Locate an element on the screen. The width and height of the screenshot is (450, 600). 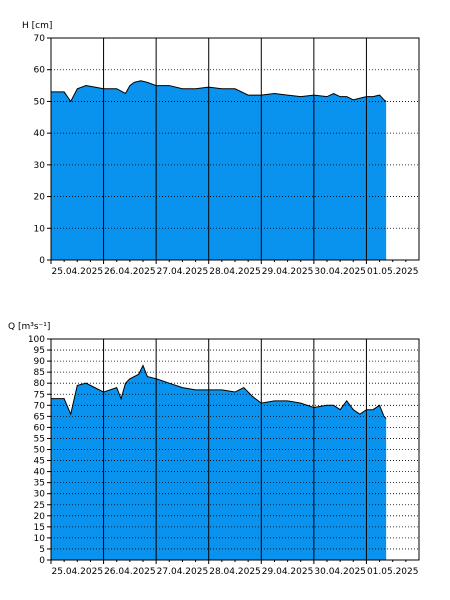
y-tick-label: 95 is located at coordinates (39, 351).